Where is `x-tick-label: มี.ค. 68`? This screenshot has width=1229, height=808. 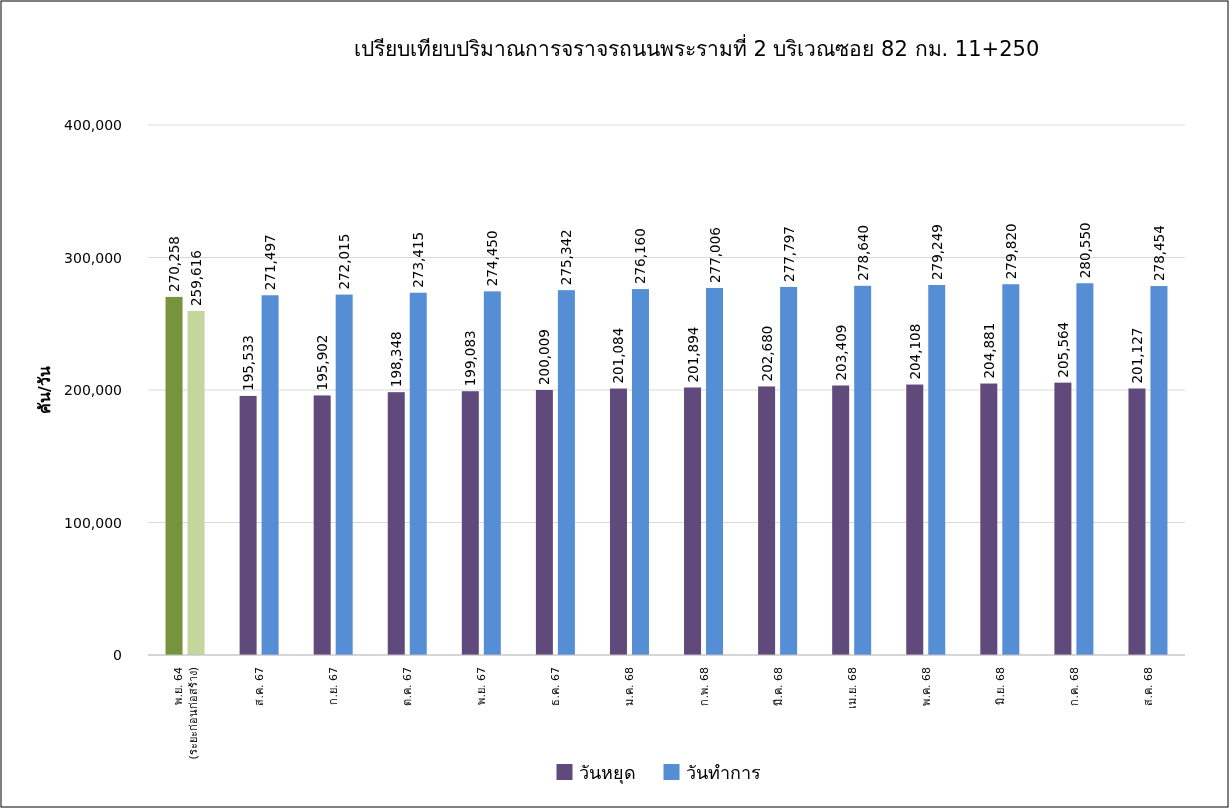 x-tick-label: มี.ค. 68 is located at coordinates (778, 686).